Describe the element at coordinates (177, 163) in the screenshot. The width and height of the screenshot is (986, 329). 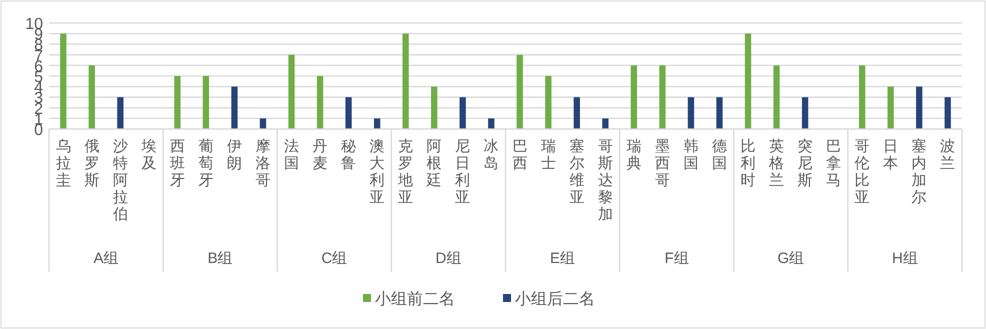
I see `x-tick-label: 西班牙` at that location.